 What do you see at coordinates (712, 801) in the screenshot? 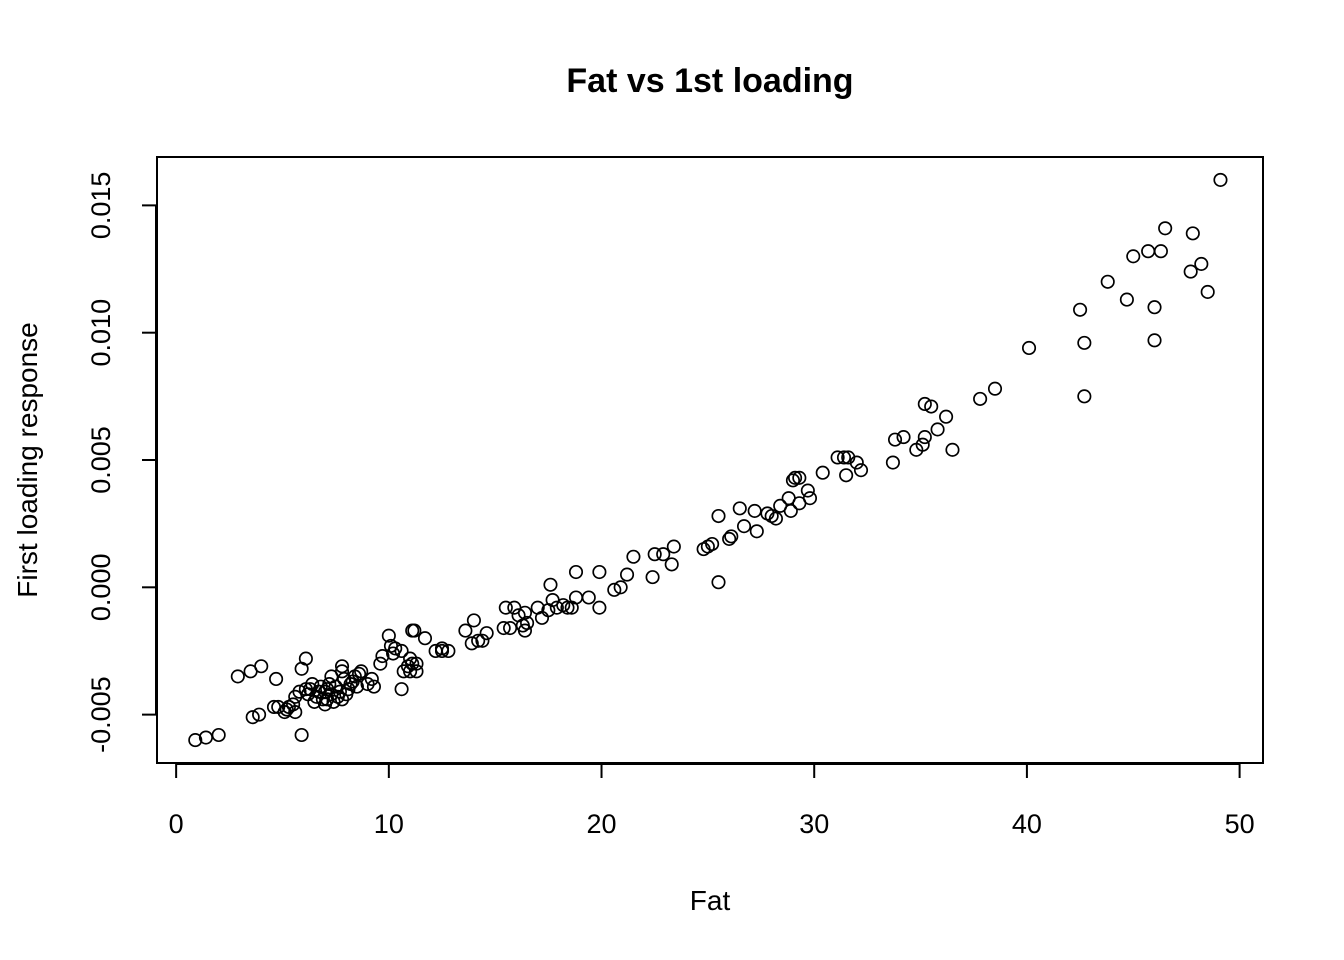
I see `x-axis: 0 10 20 30 40 50` at bounding box center [712, 801].